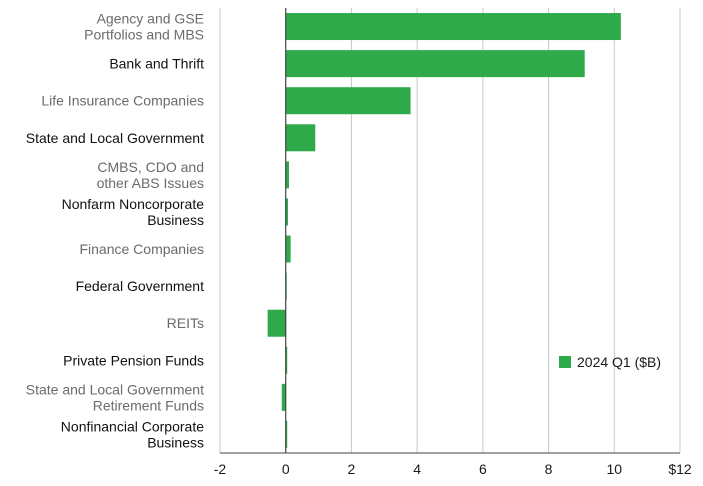  I want to click on category-label-0: Agency and GSE Portfolios and MBS, so click(144, 27).